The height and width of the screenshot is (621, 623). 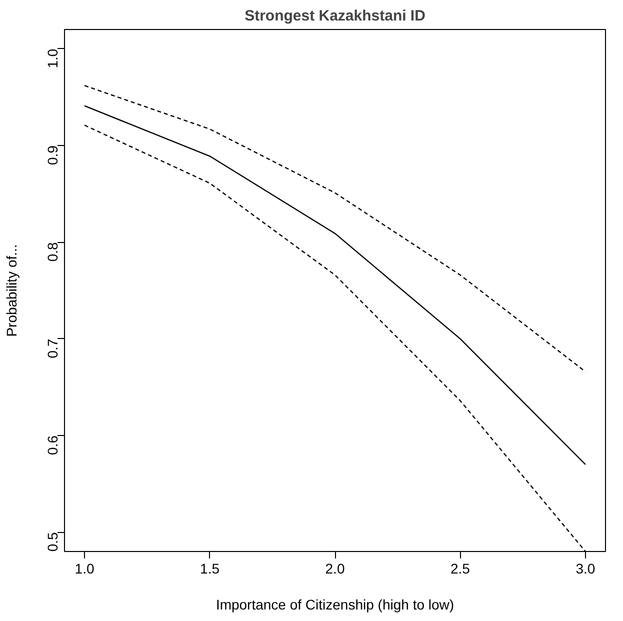 I want to click on x-tick-label: 1.0, so click(x=84, y=568).